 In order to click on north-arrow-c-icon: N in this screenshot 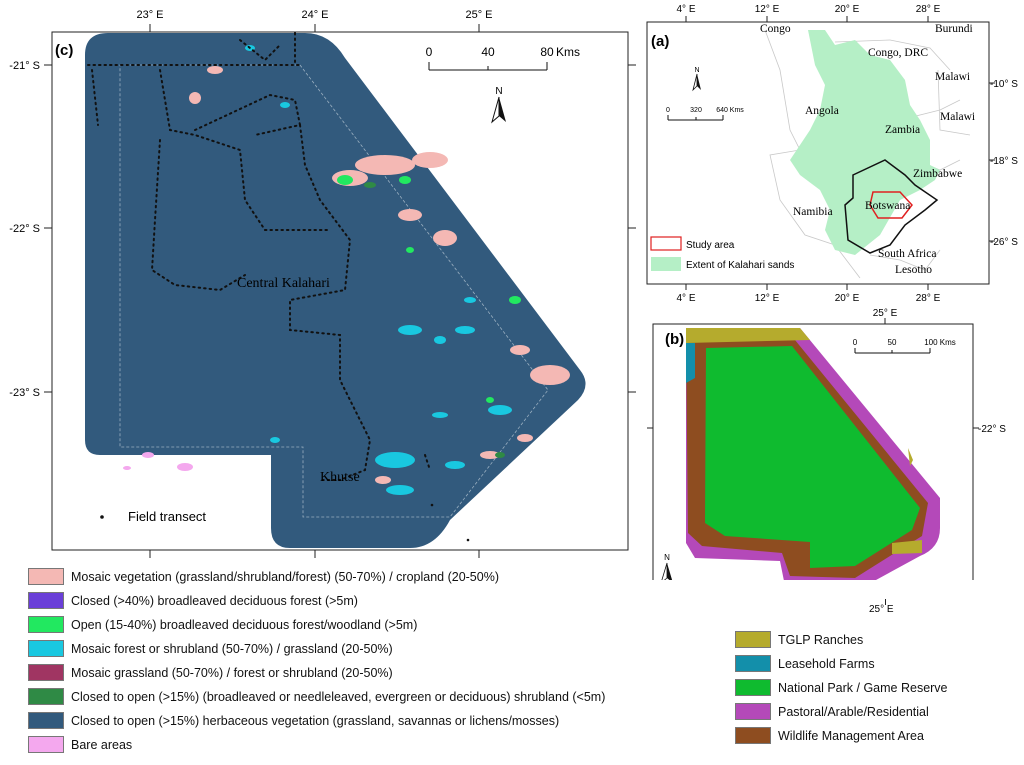, I will do `click(498, 105)`.